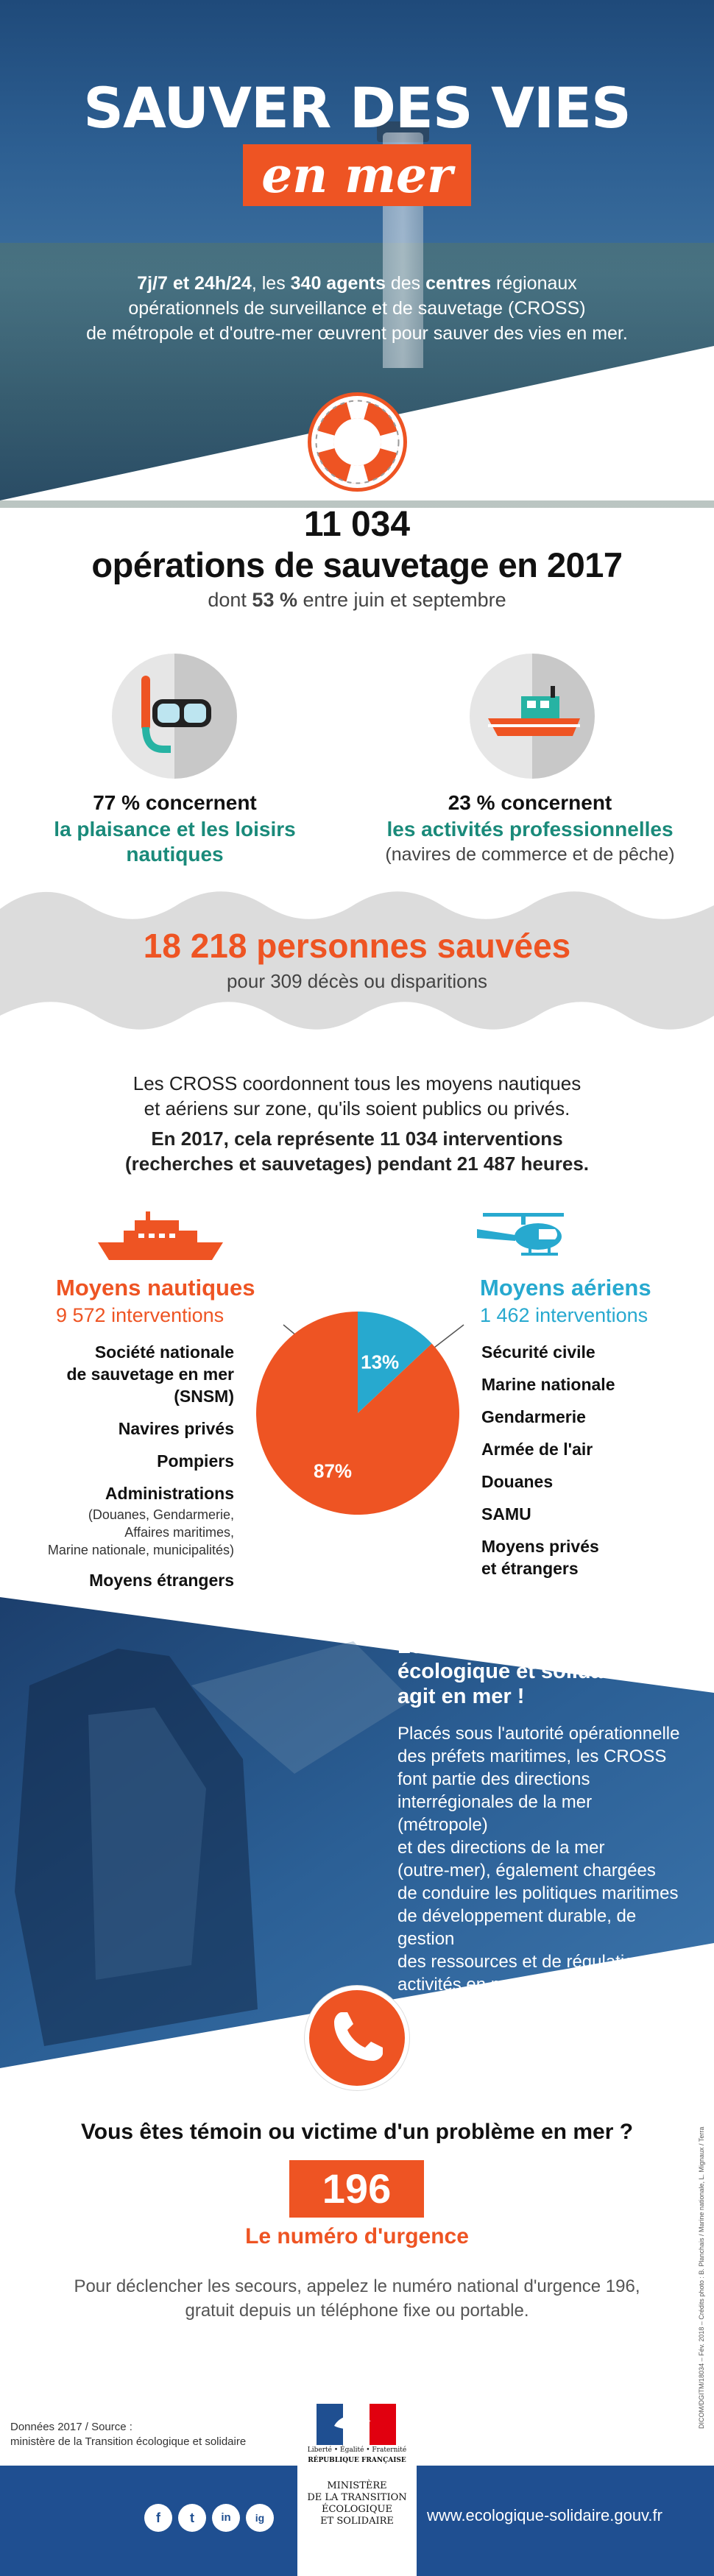 The image size is (714, 2576). I want to click on emergency-number: 196, so click(357, 2188).